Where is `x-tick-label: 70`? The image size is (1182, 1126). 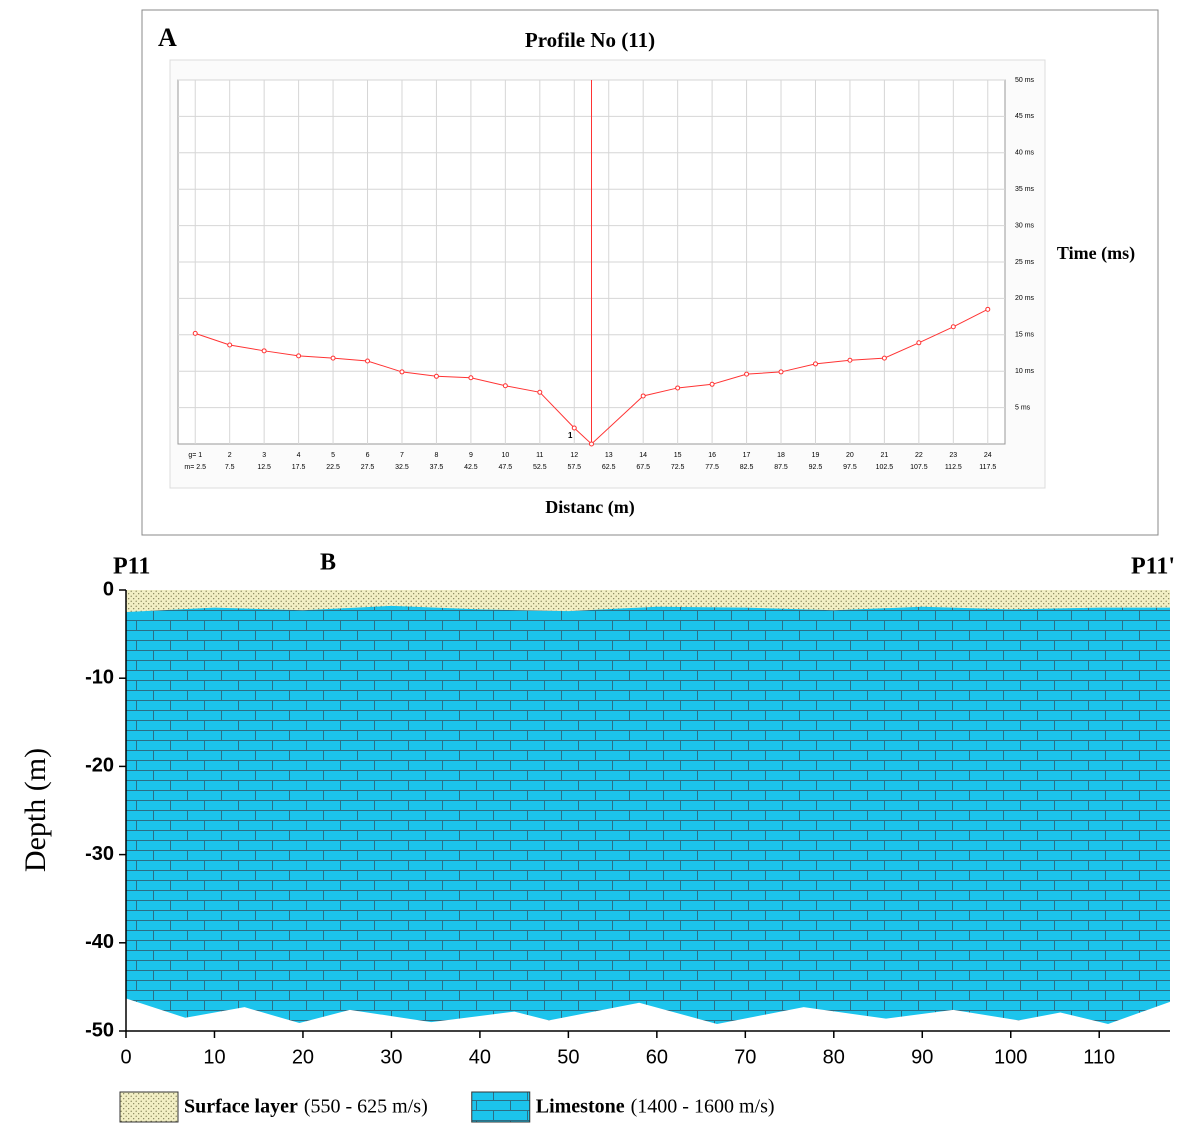 x-tick-label: 70 is located at coordinates (745, 1057).